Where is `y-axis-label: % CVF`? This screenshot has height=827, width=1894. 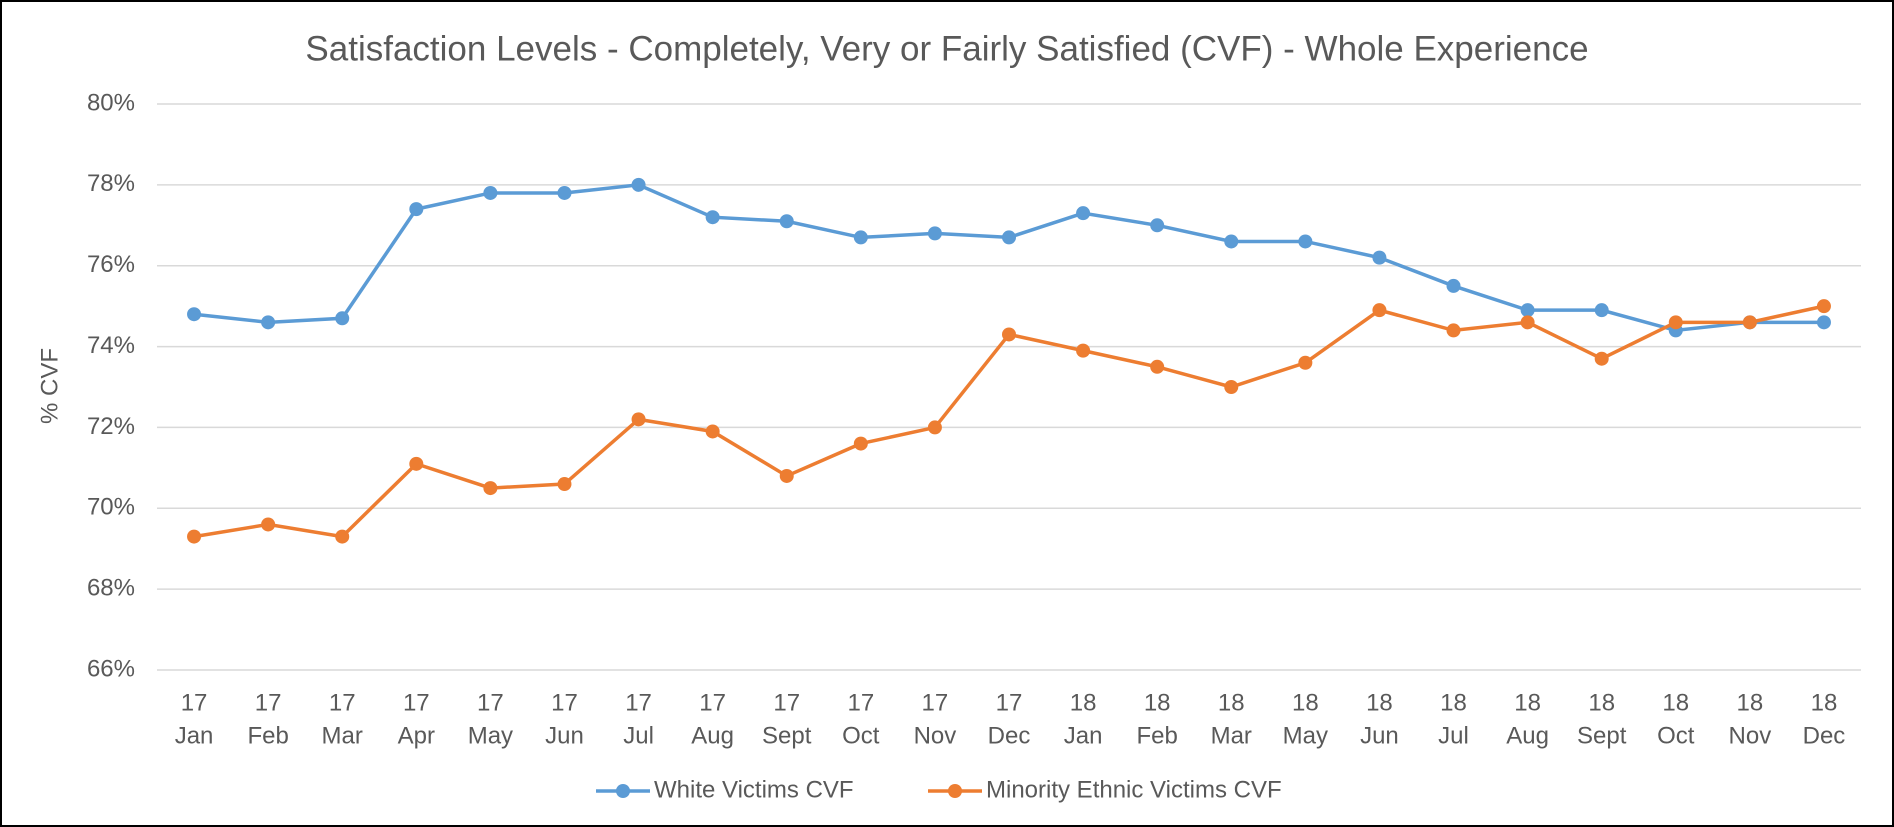
y-axis-label: % CVF is located at coordinates (49, 386).